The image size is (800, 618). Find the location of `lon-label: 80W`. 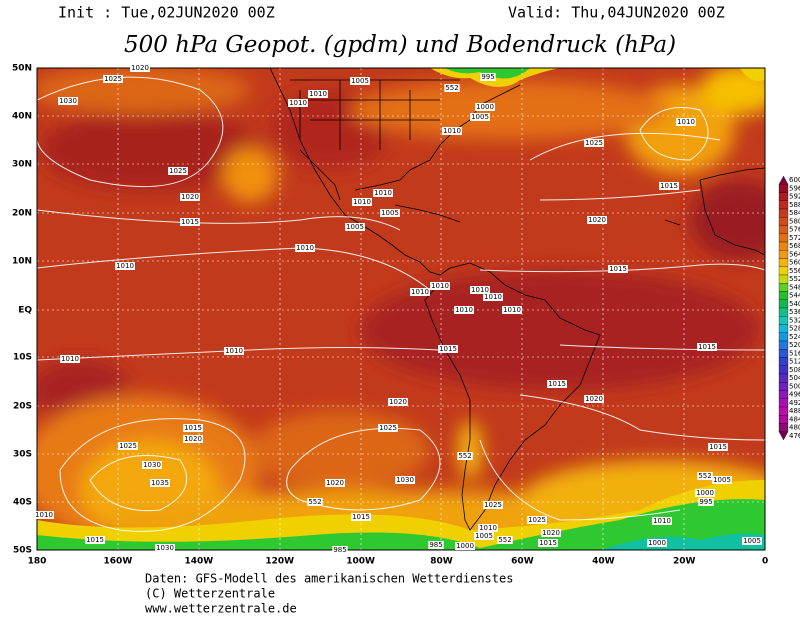

lon-label: 80W is located at coordinates (441, 562).